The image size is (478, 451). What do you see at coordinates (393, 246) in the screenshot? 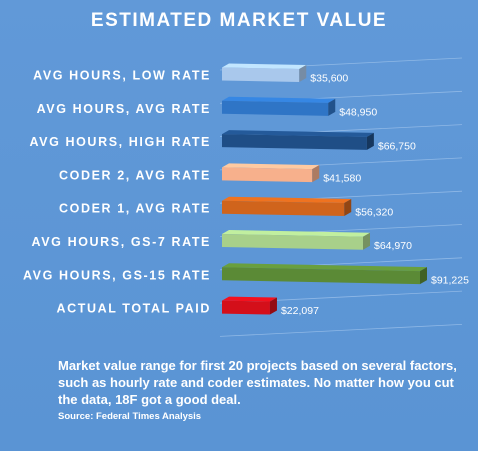
I see `value-label: $64,970` at bounding box center [393, 246].